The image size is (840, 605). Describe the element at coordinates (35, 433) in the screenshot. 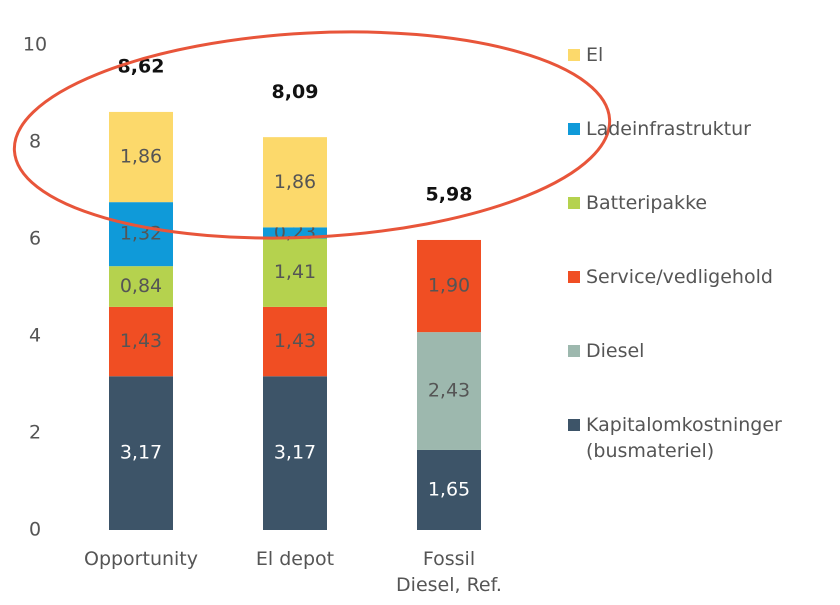

I see `y-tick-label: 2` at that location.